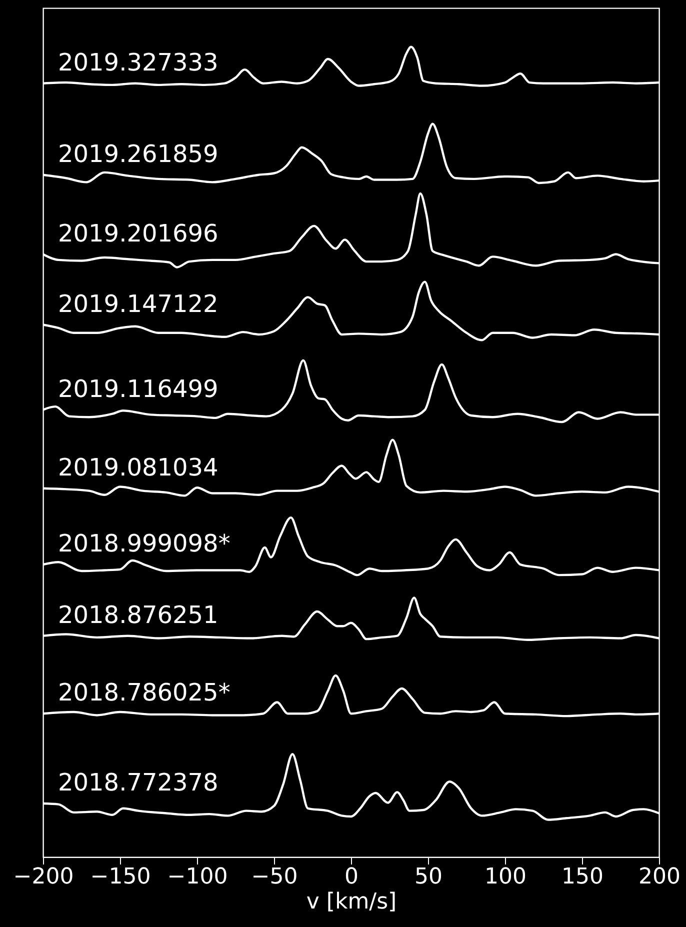 This screenshot has width=686, height=927. What do you see at coordinates (138, 154) in the screenshot?
I see `series-label: 2019.261859` at bounding box center [138, 154].